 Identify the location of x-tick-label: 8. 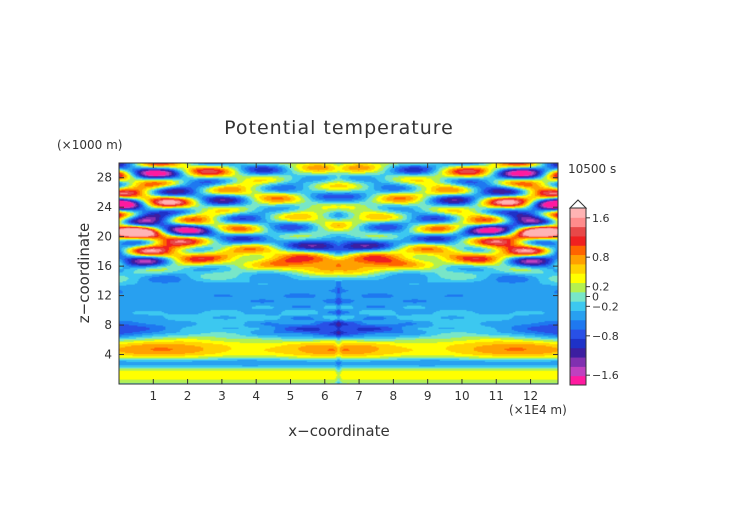
(394, 396).